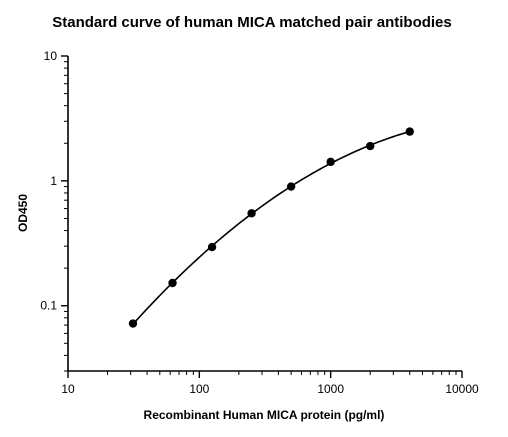 Image resolution: width=508 pixels, height=437 pixels. Describe the element at coordinates (68, 389) in the screenshot. I see `x-tick-label: 10` at that location.